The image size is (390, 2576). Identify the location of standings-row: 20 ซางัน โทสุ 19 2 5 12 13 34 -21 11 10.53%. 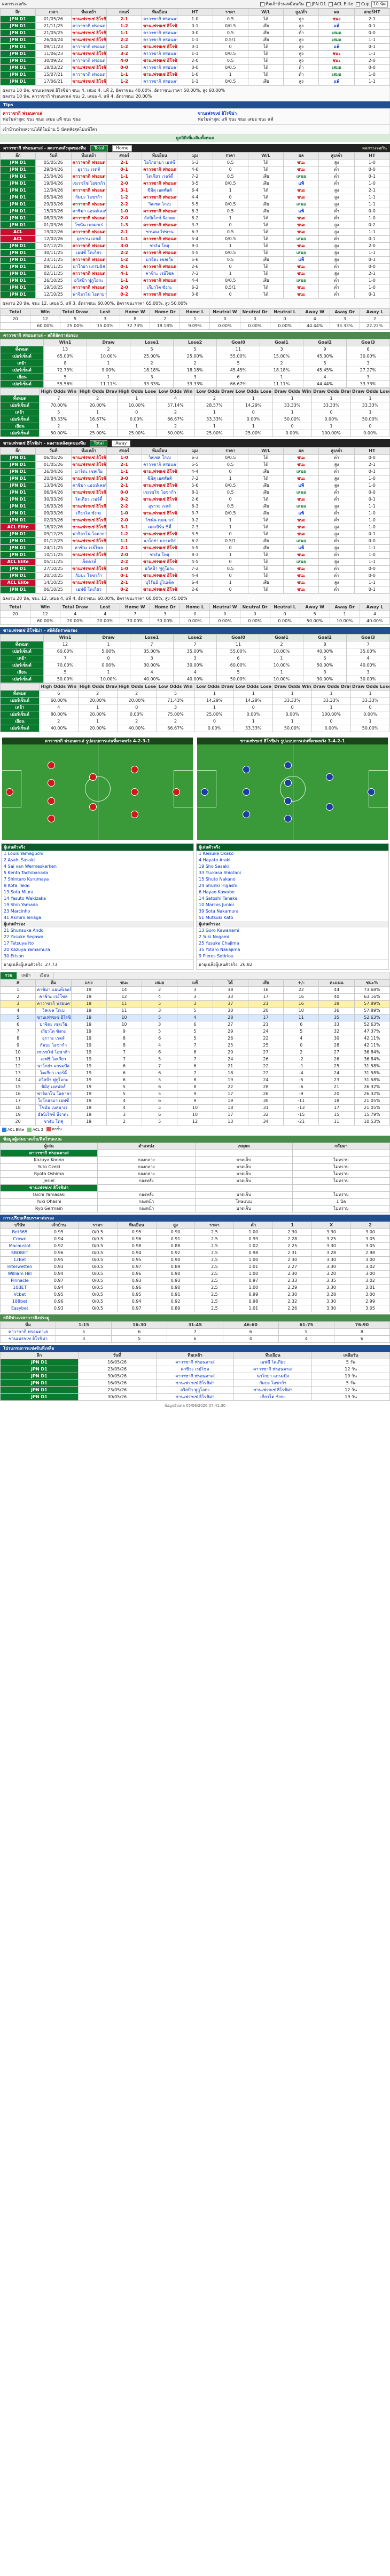
(195, 1121).